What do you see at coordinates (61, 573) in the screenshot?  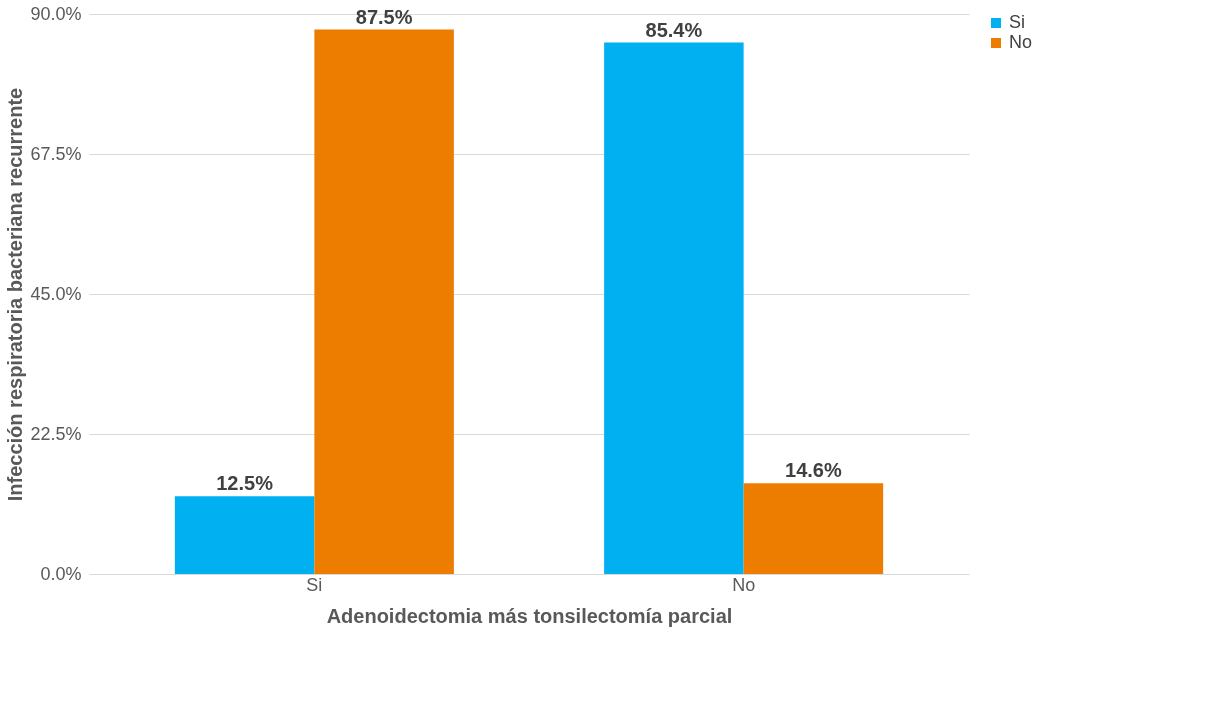 I see `y-tick-label: 0.0%` at bounding box center [61, 573].